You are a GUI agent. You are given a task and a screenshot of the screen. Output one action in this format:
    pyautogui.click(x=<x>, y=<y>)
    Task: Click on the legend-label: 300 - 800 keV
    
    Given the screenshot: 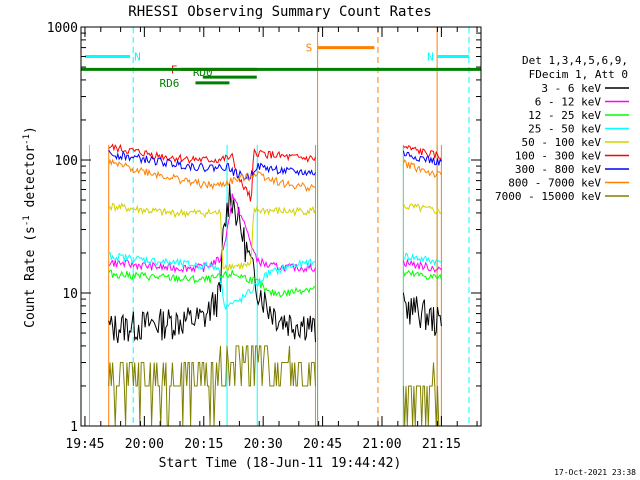 What is the action you would take?
    pyautogui.click(x=558, y=169)
    